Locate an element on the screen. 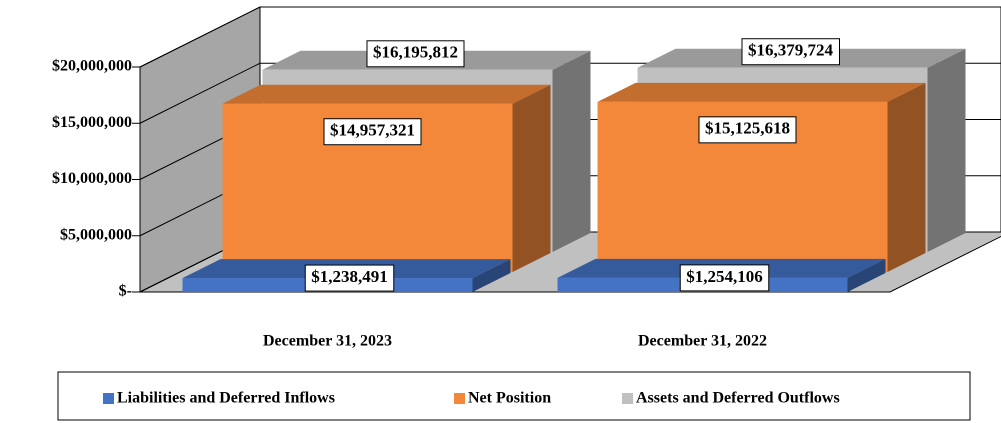 The image size is (1001, 423). data-label: $1,238,491 is located at coordinates (349, 278).